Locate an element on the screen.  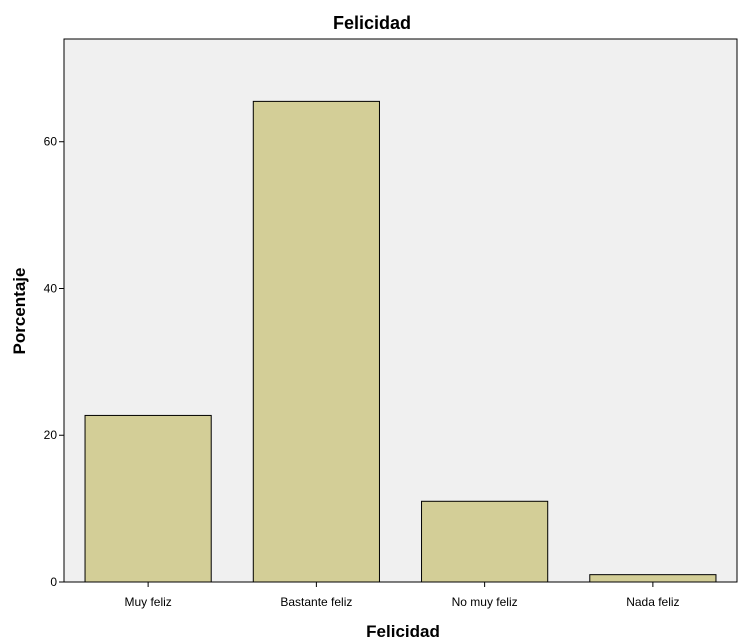
bar-no-muy-feliz is located at coordinates (485, 541).